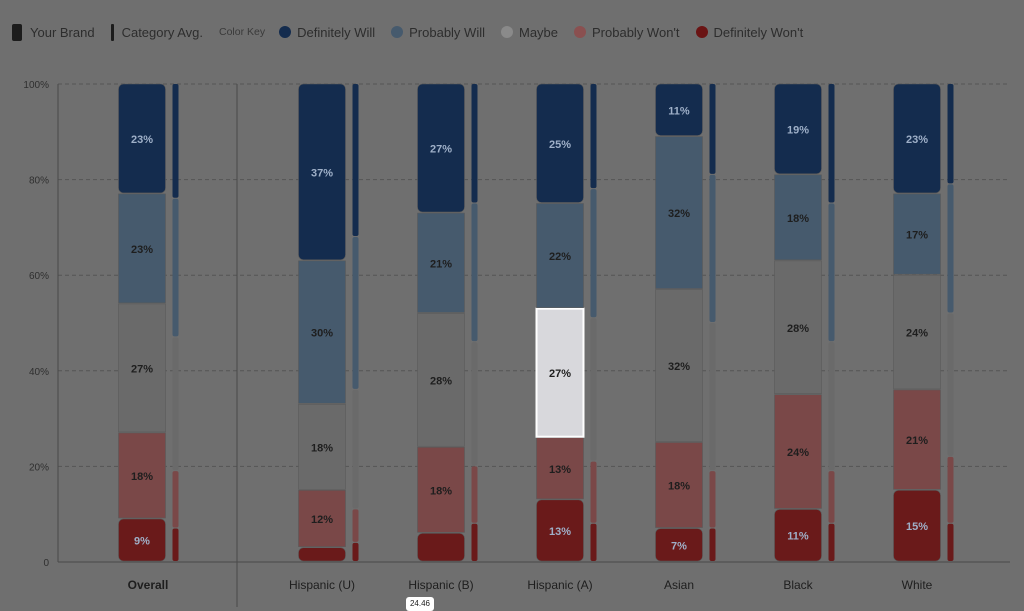  Describe the element at coordinates (112, 32) in the screenshot. I see `category-avg-swatch-icon` at that location.